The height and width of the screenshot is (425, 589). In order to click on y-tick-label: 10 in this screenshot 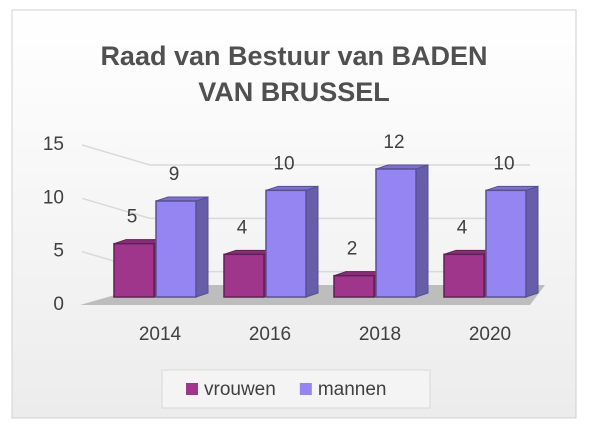, I will do `click(53, 197)`.